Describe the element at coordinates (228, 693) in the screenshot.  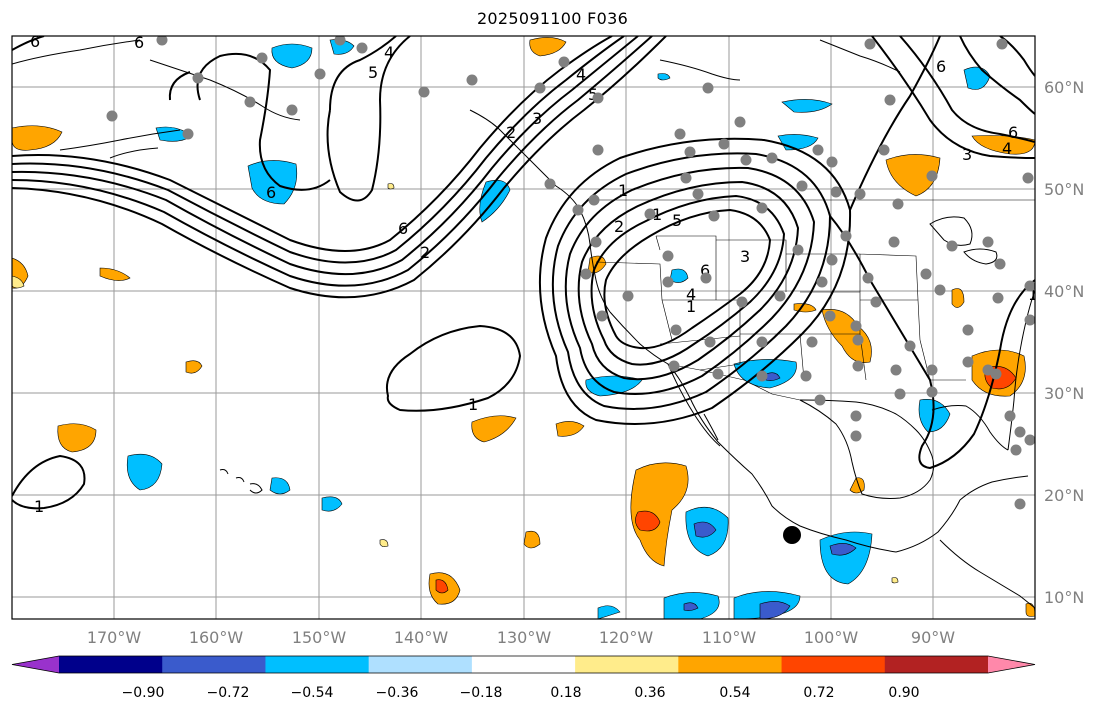
I see `colorbar-tick-label: −0.72` at that location.